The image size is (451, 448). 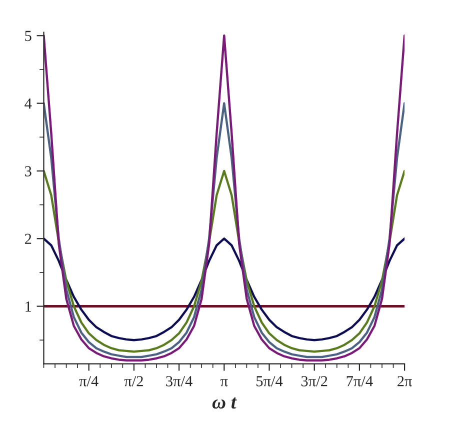 I want to click on y-tick-label: 1, so click(x=29, y=306).